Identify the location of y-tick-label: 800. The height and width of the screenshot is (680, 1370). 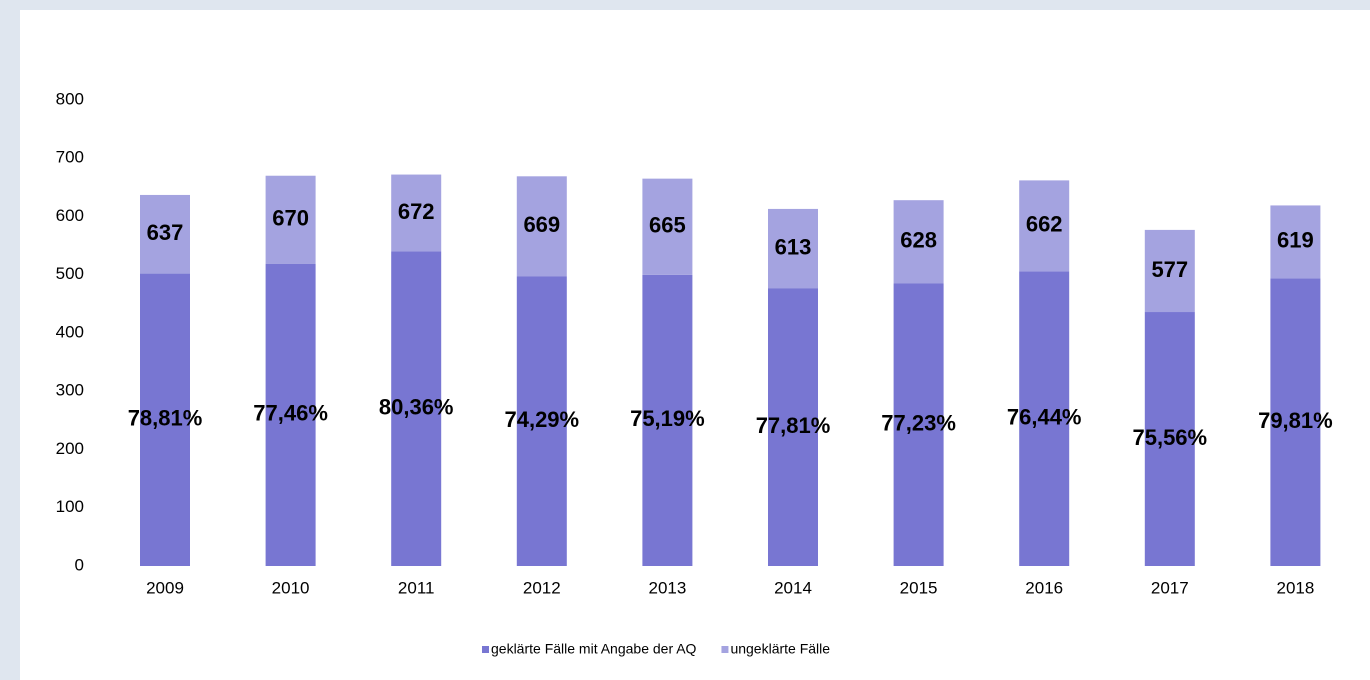
(70, 98).